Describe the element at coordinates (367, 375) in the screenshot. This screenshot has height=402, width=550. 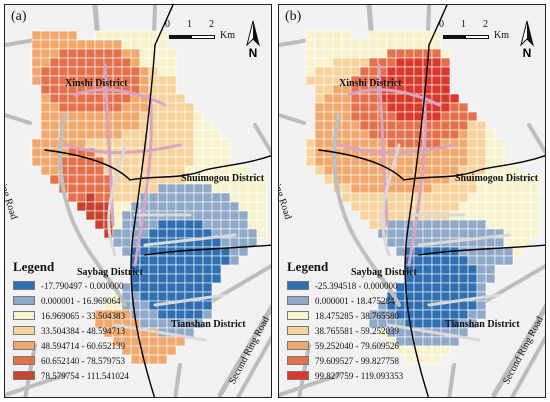
I see `legend-item: 99.827759 - 119.093353` at that location.